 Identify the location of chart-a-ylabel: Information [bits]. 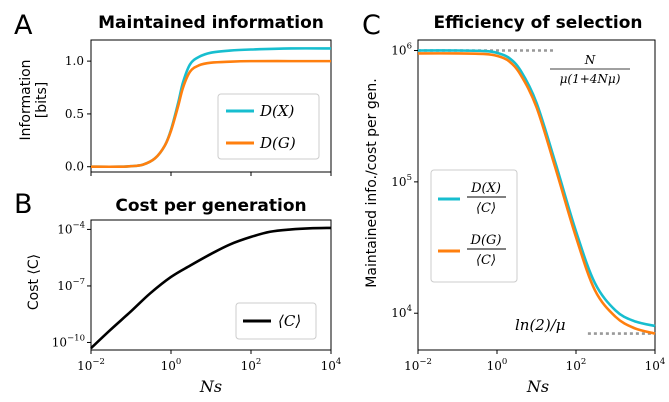
(34, 99).